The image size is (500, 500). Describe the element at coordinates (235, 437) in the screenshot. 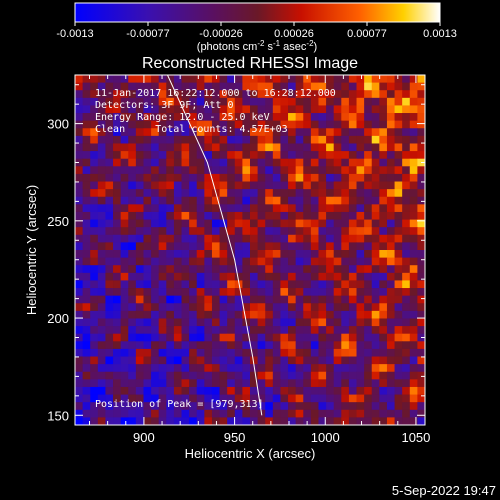

I see `x-tick-label: 950` at that location.